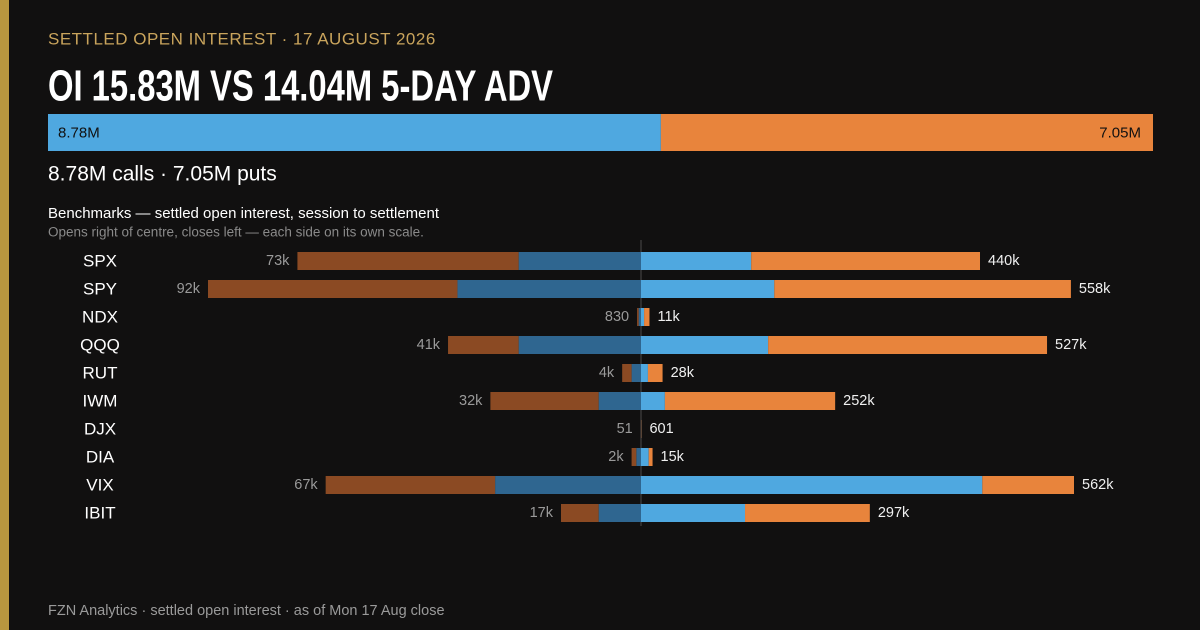 The width and height of the screenshot is (1200, 630). What do you see at coordinates (100, 344) in the screenshot?
I see `ticker-label: QQQ` at bounding box center [100, 344].